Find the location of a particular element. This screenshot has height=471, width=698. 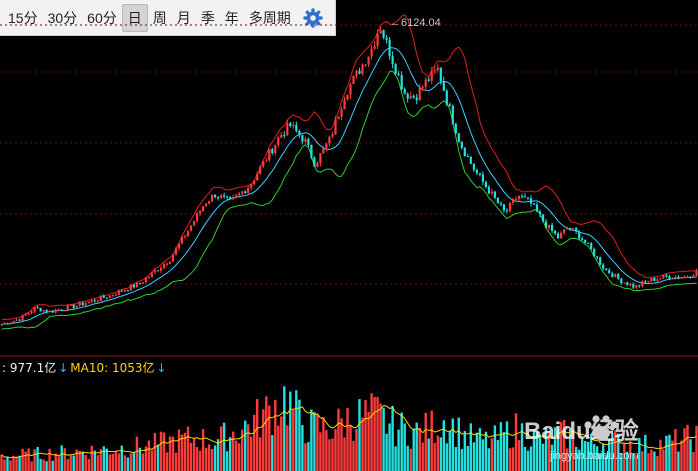

period-tab: 多周期 is located at coordinates (269, 17).